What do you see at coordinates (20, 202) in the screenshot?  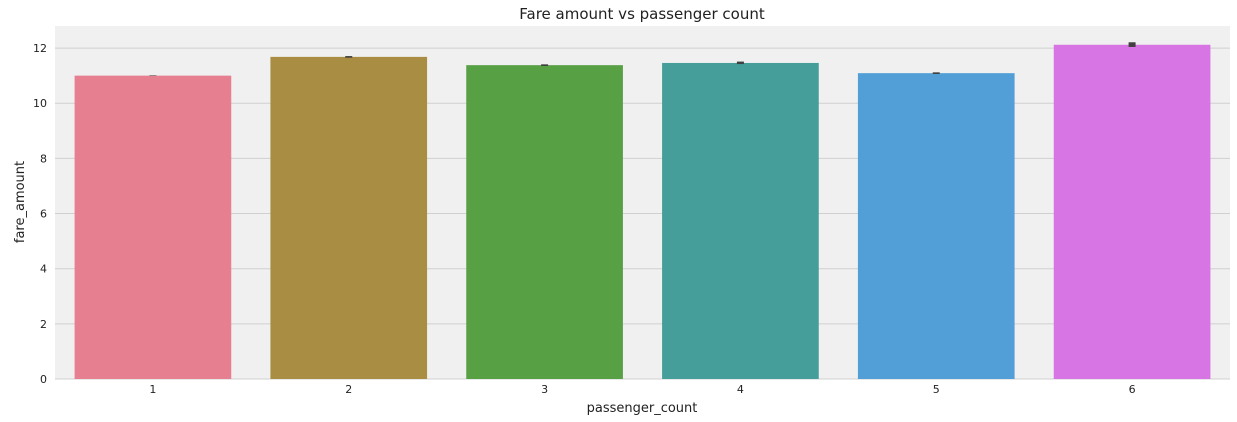 I see `y-axis-label: fare_amount` at bounding box center [20, 202].